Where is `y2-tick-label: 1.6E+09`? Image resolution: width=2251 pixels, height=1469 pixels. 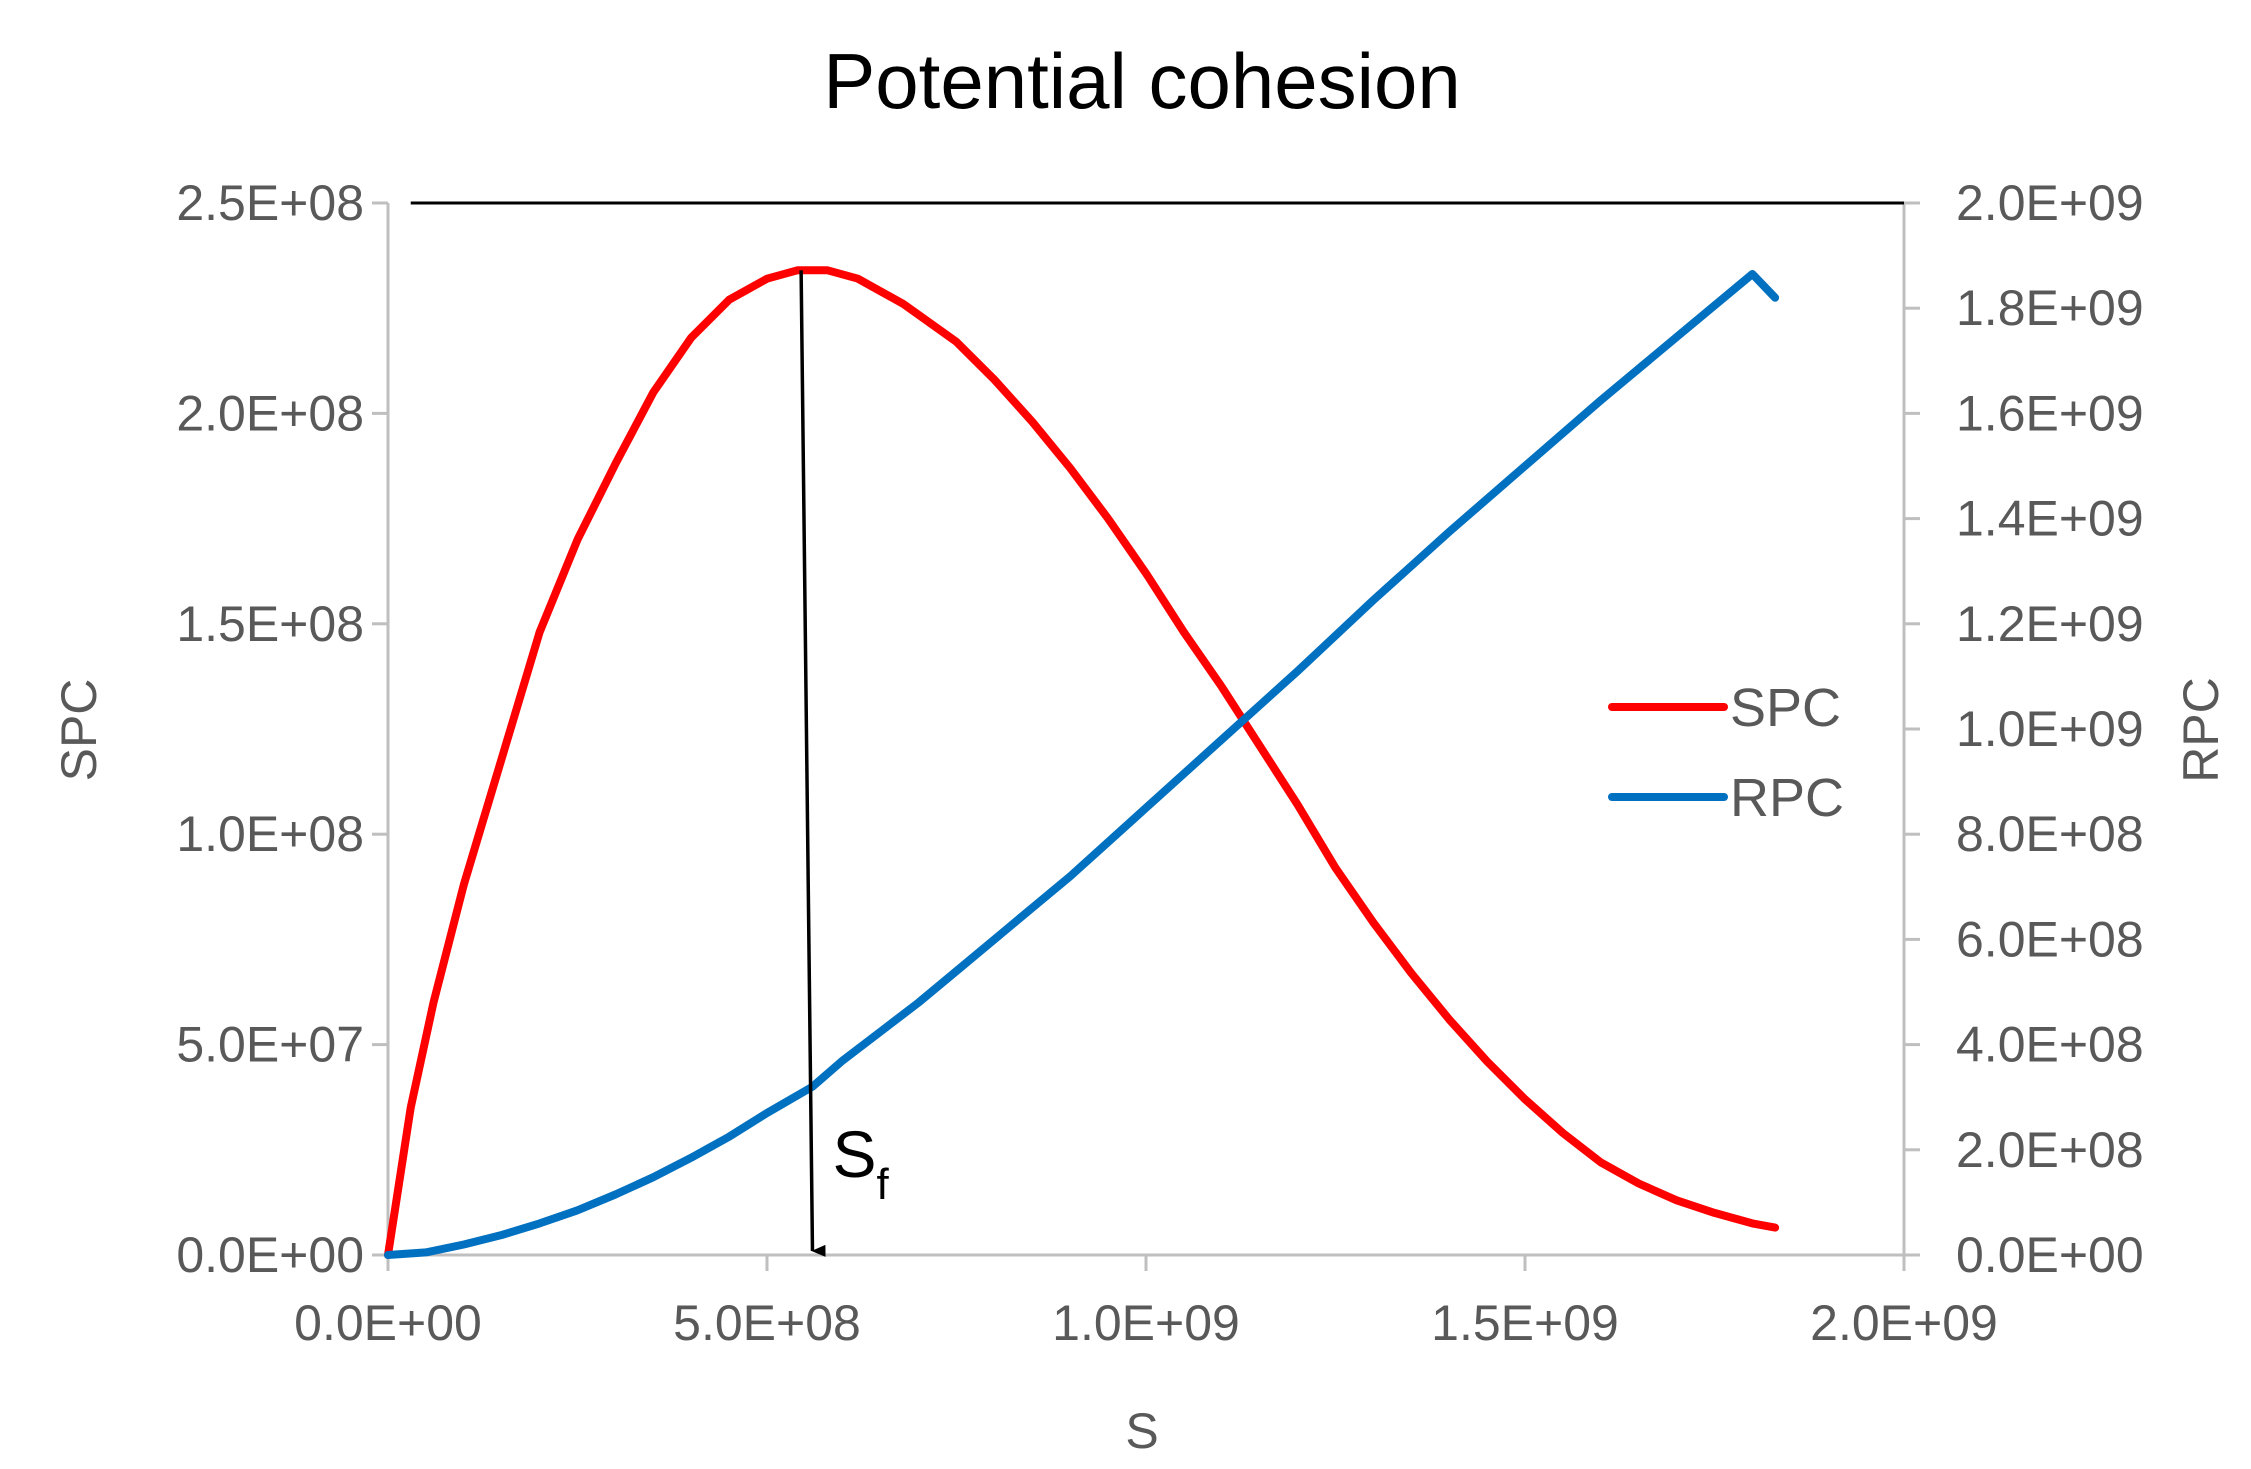 y2-tick-label: 1.6E+09 is located at coordinates (2050, 413).